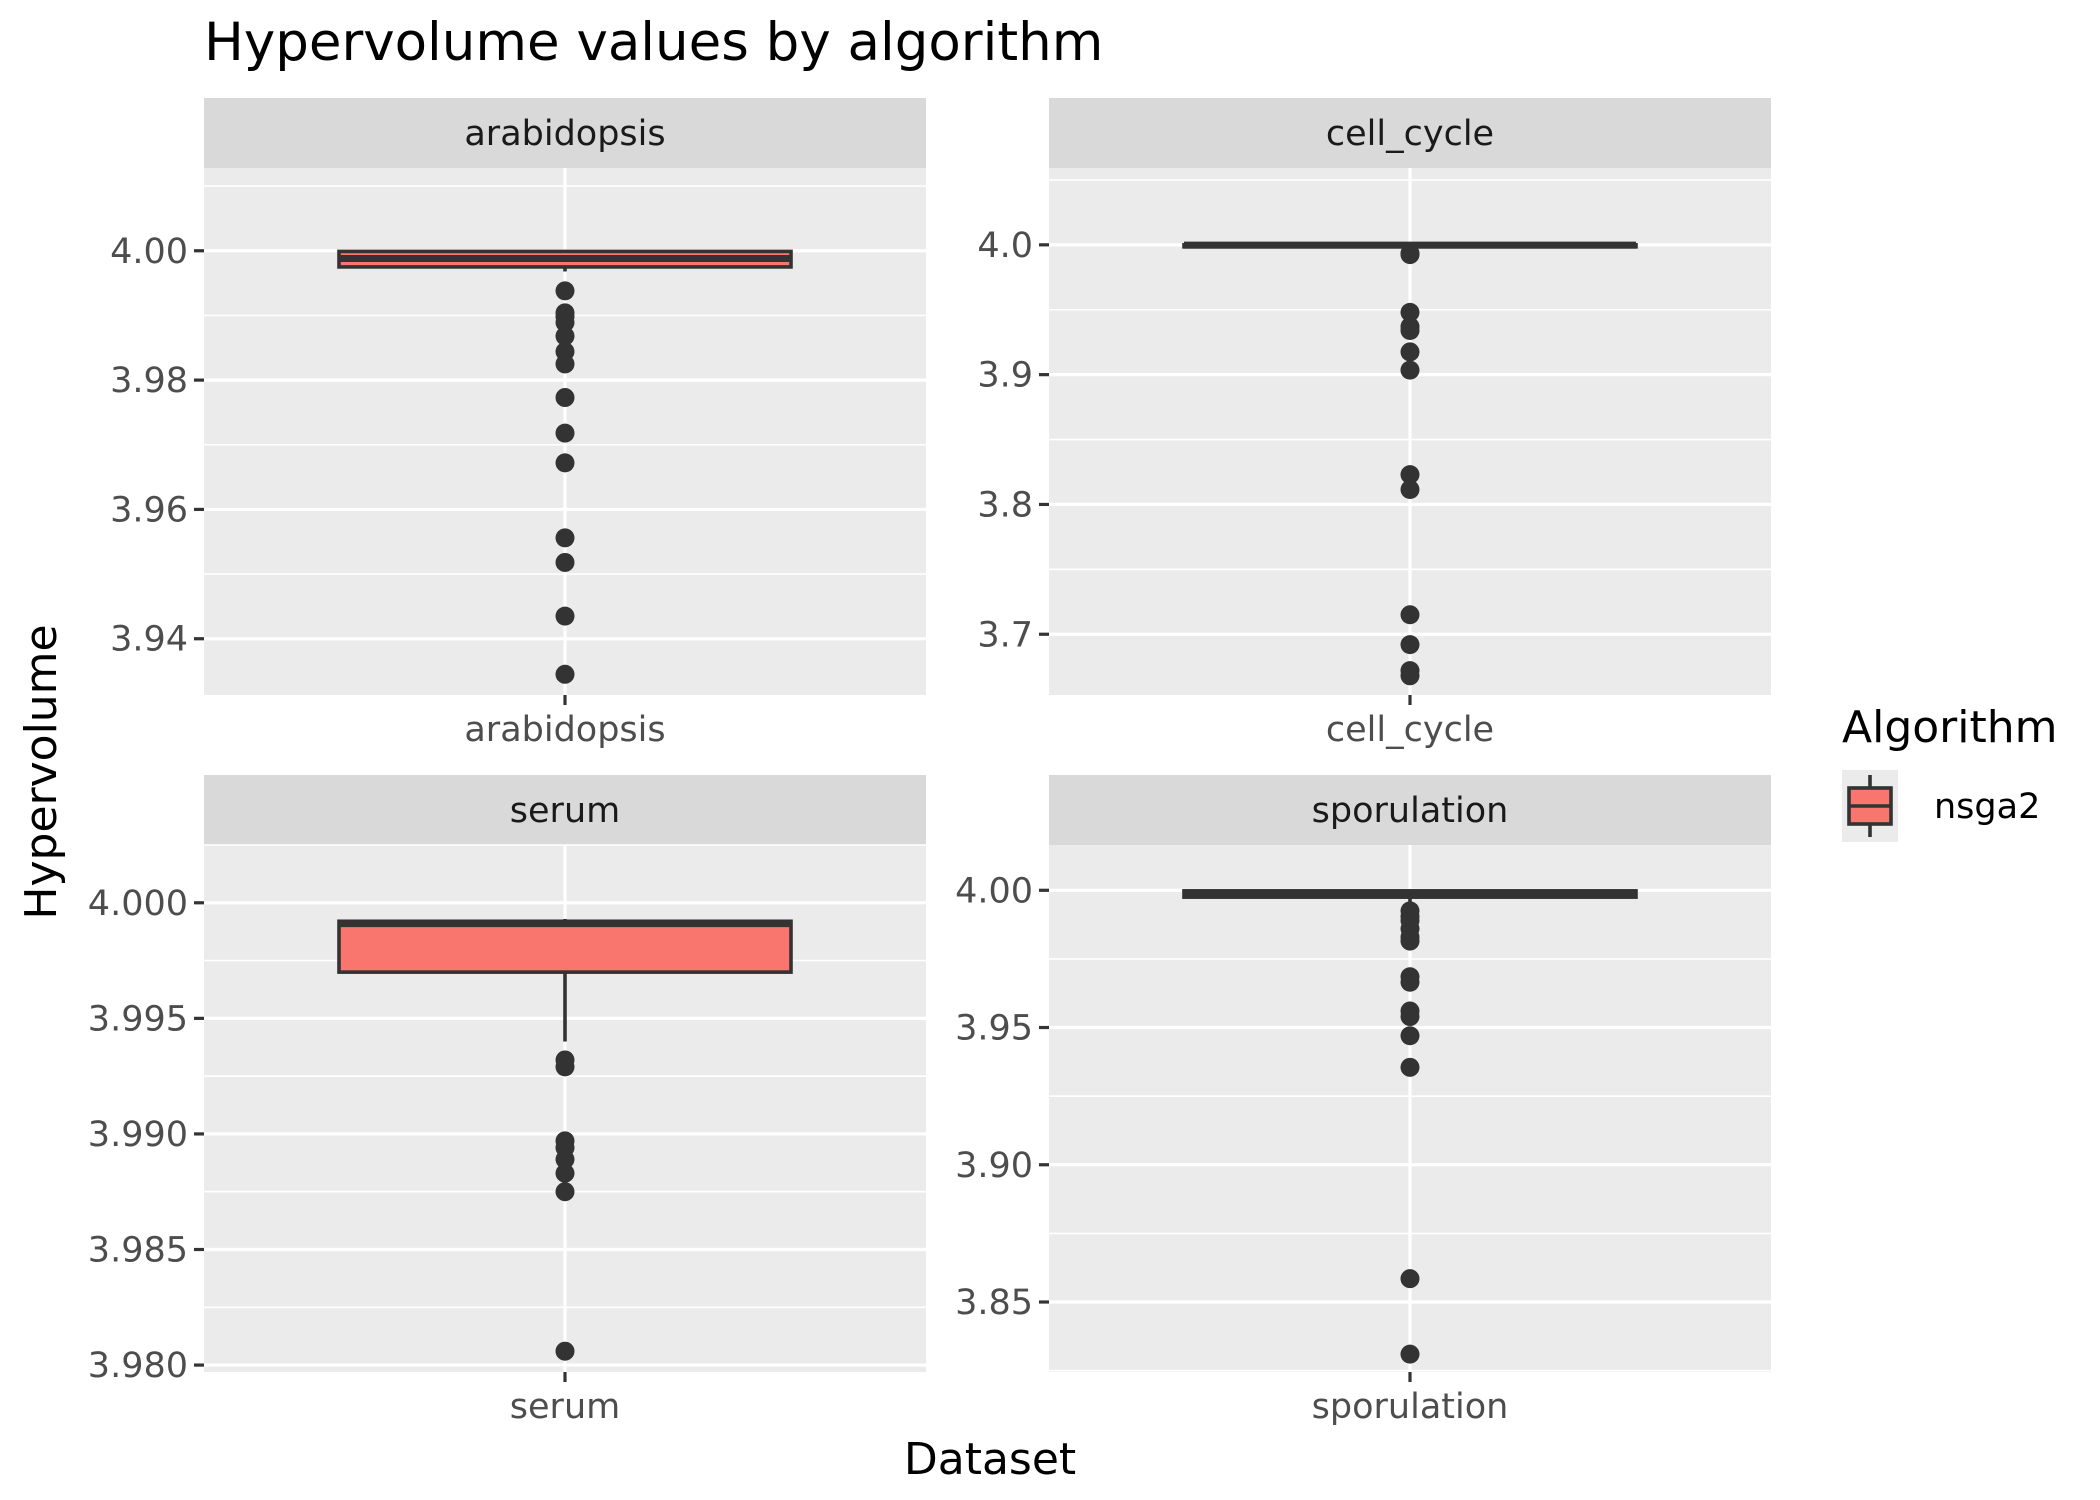 The image size is (2100, 1500). I want to click on y-tick-label: 4.0, so click(1005, 246).